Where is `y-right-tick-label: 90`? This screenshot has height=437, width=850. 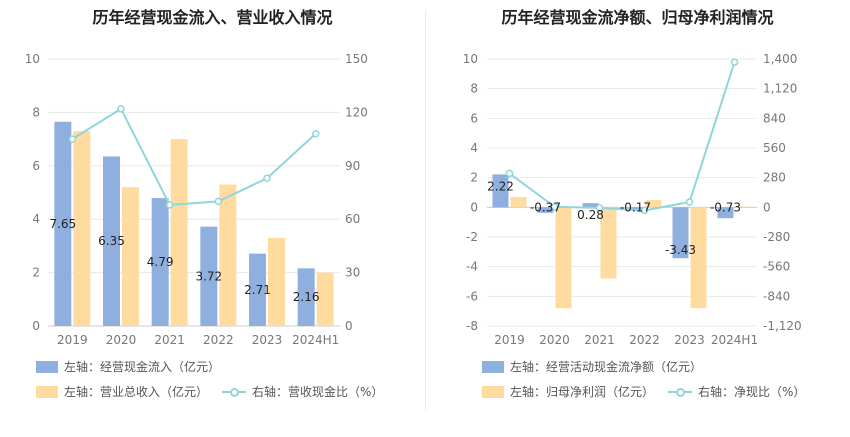
y-right-tick-label: 90 is located at coordinates (352, 166).